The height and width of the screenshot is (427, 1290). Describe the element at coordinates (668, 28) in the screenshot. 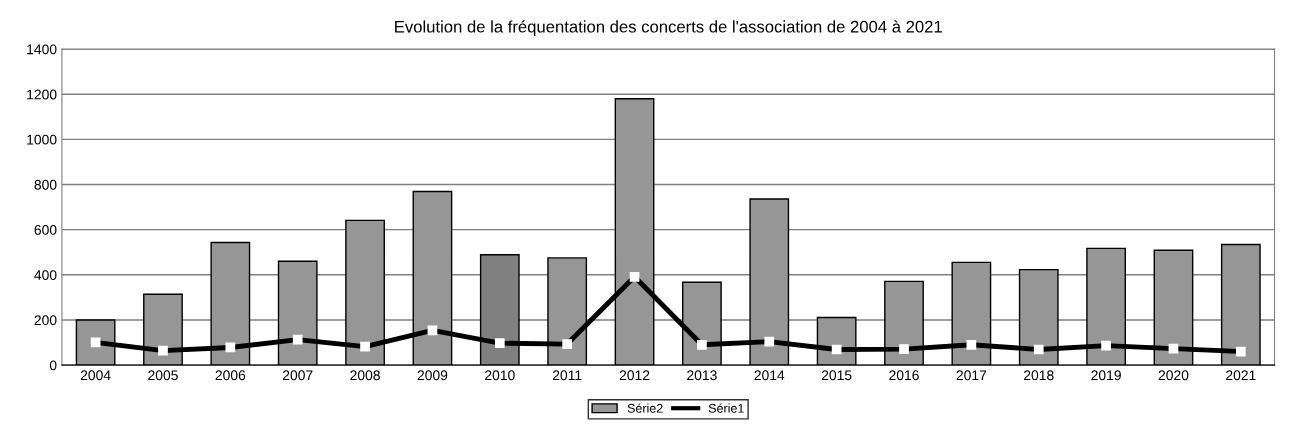

I see `chart-title: Evolution de la fréquentation des concerts de l'association de 2004 à 2021` at that location.